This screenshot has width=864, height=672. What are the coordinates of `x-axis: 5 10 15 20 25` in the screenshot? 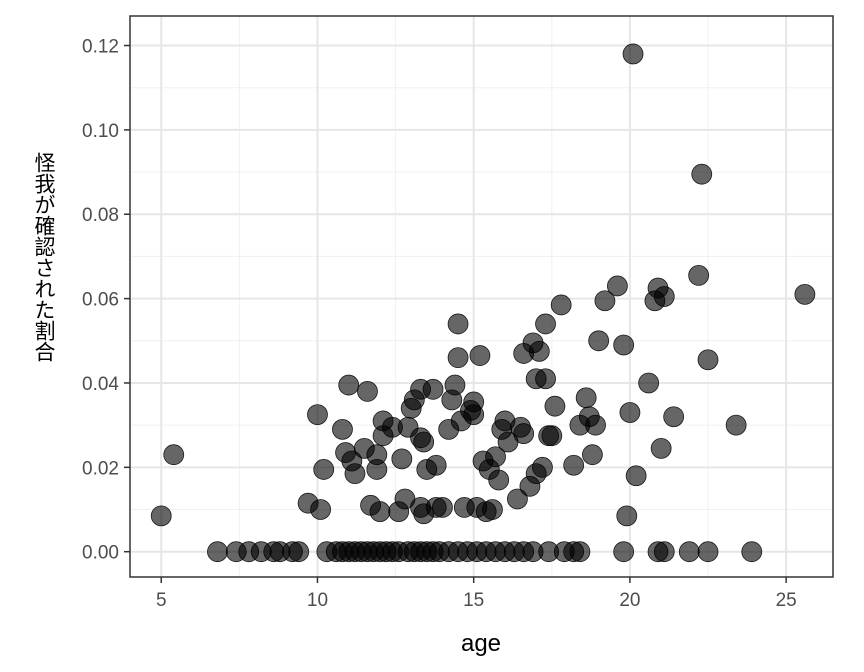 It's located at (476, 594).